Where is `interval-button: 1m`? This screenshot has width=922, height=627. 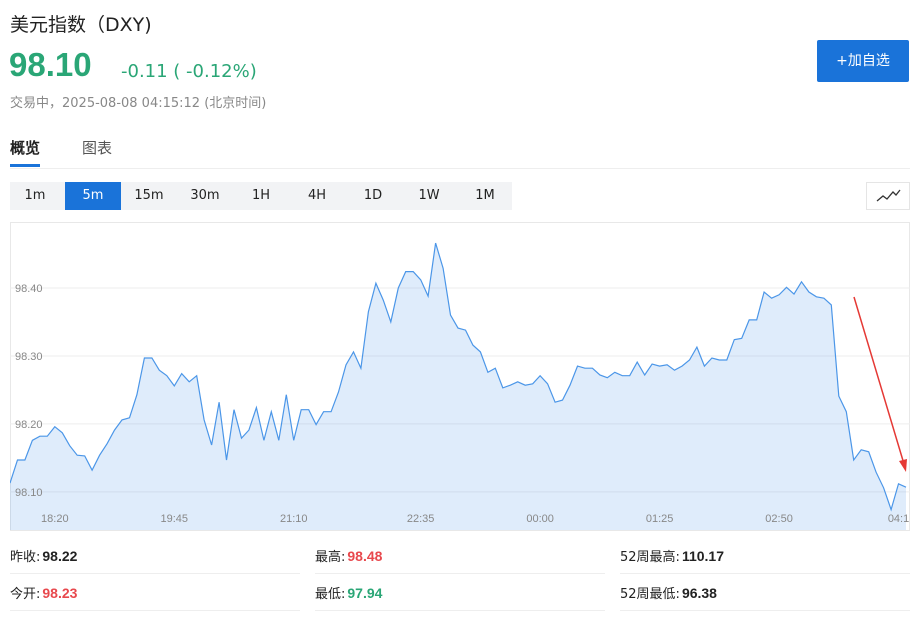
interval-button: 1m is located at coordinates (35, 195).